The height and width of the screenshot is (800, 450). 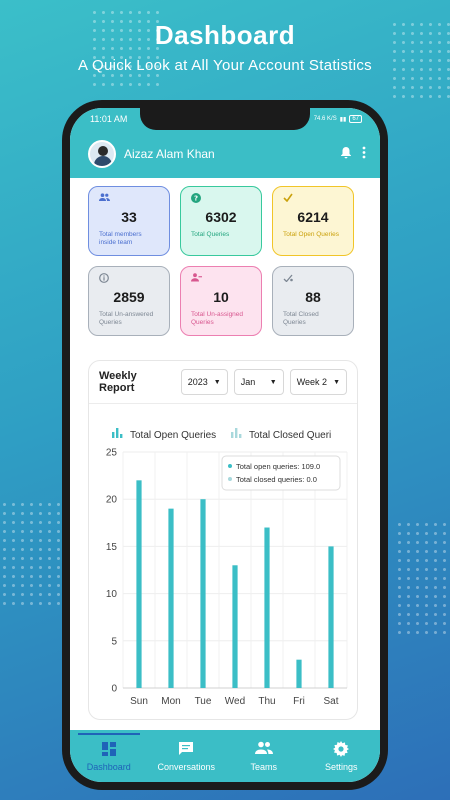 What do you see at coordinates (173, 435) in the screenshot?
I see `legend-open-label: Total Open Queries` at bounding box center [173, 435].